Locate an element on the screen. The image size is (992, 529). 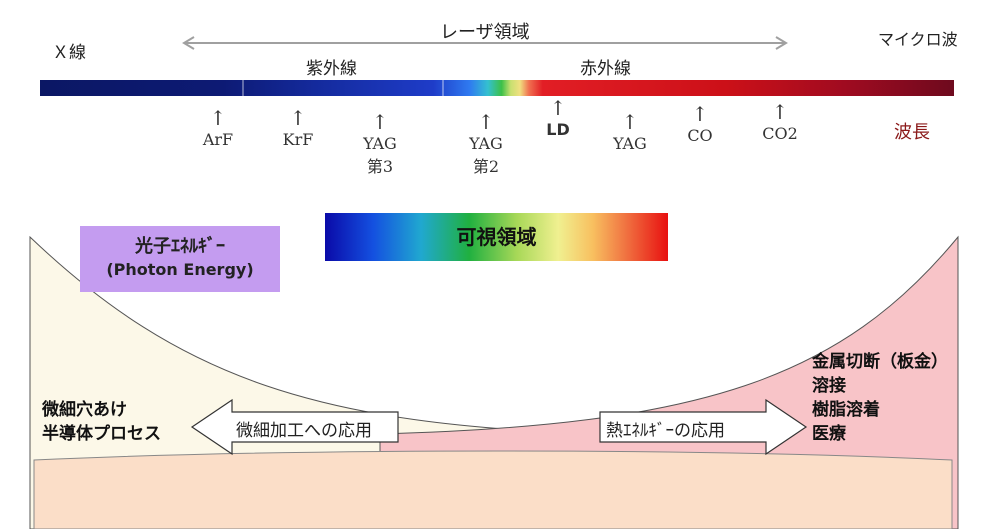
base-region is located at coordinates (493, 489).